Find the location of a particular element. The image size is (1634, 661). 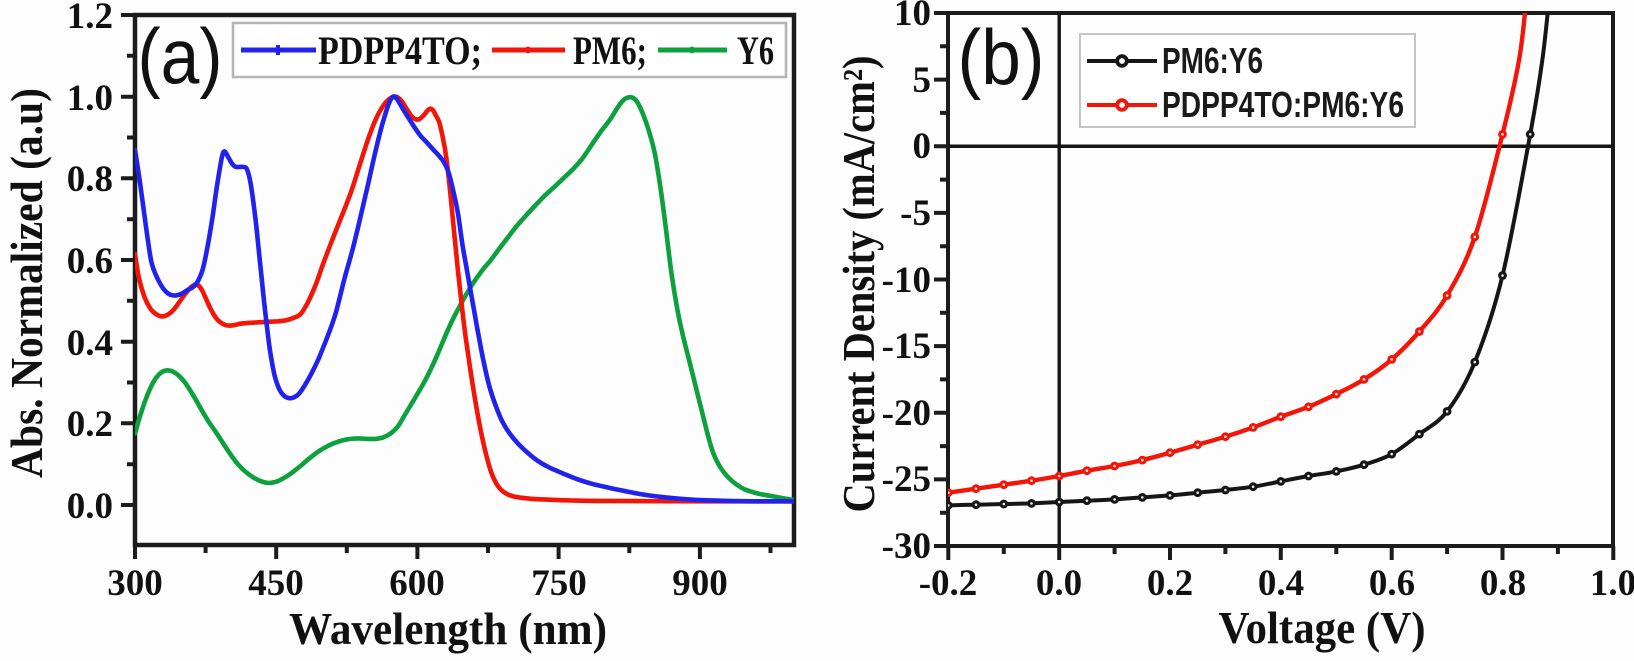

svg-text: 0 is located at coordinates (922, 146).